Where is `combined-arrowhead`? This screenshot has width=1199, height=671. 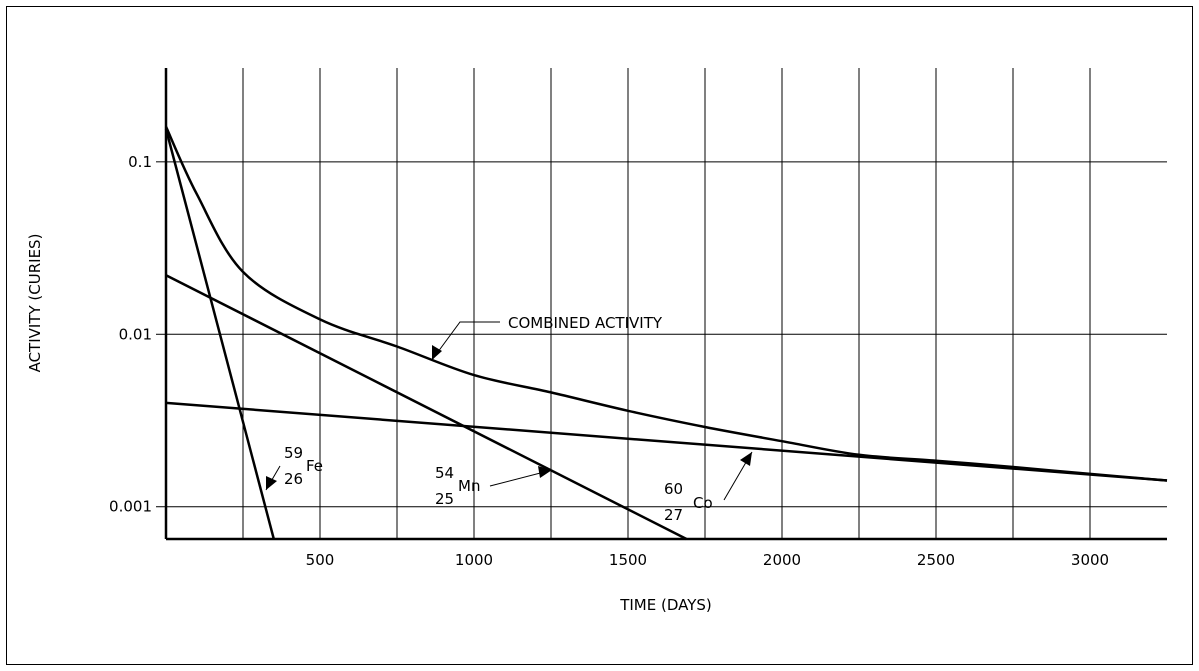 combined-arrowhead is located at coordinates (437, 352).